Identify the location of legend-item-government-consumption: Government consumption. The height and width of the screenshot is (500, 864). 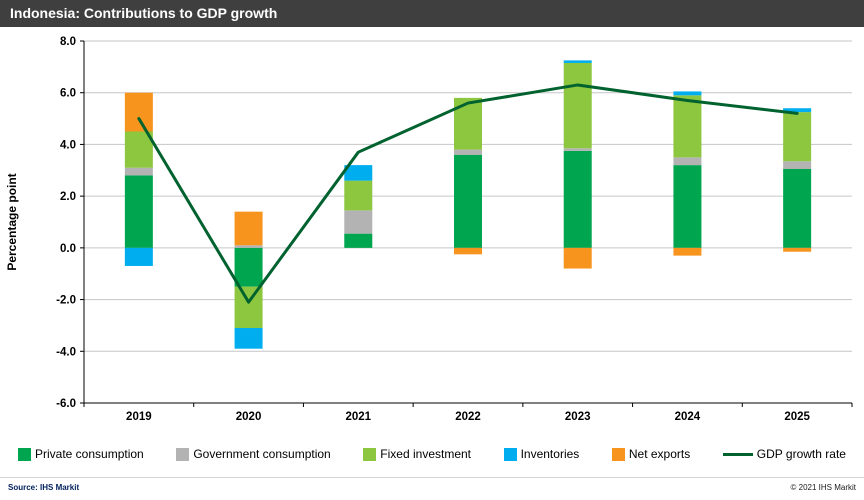
(253, 454).